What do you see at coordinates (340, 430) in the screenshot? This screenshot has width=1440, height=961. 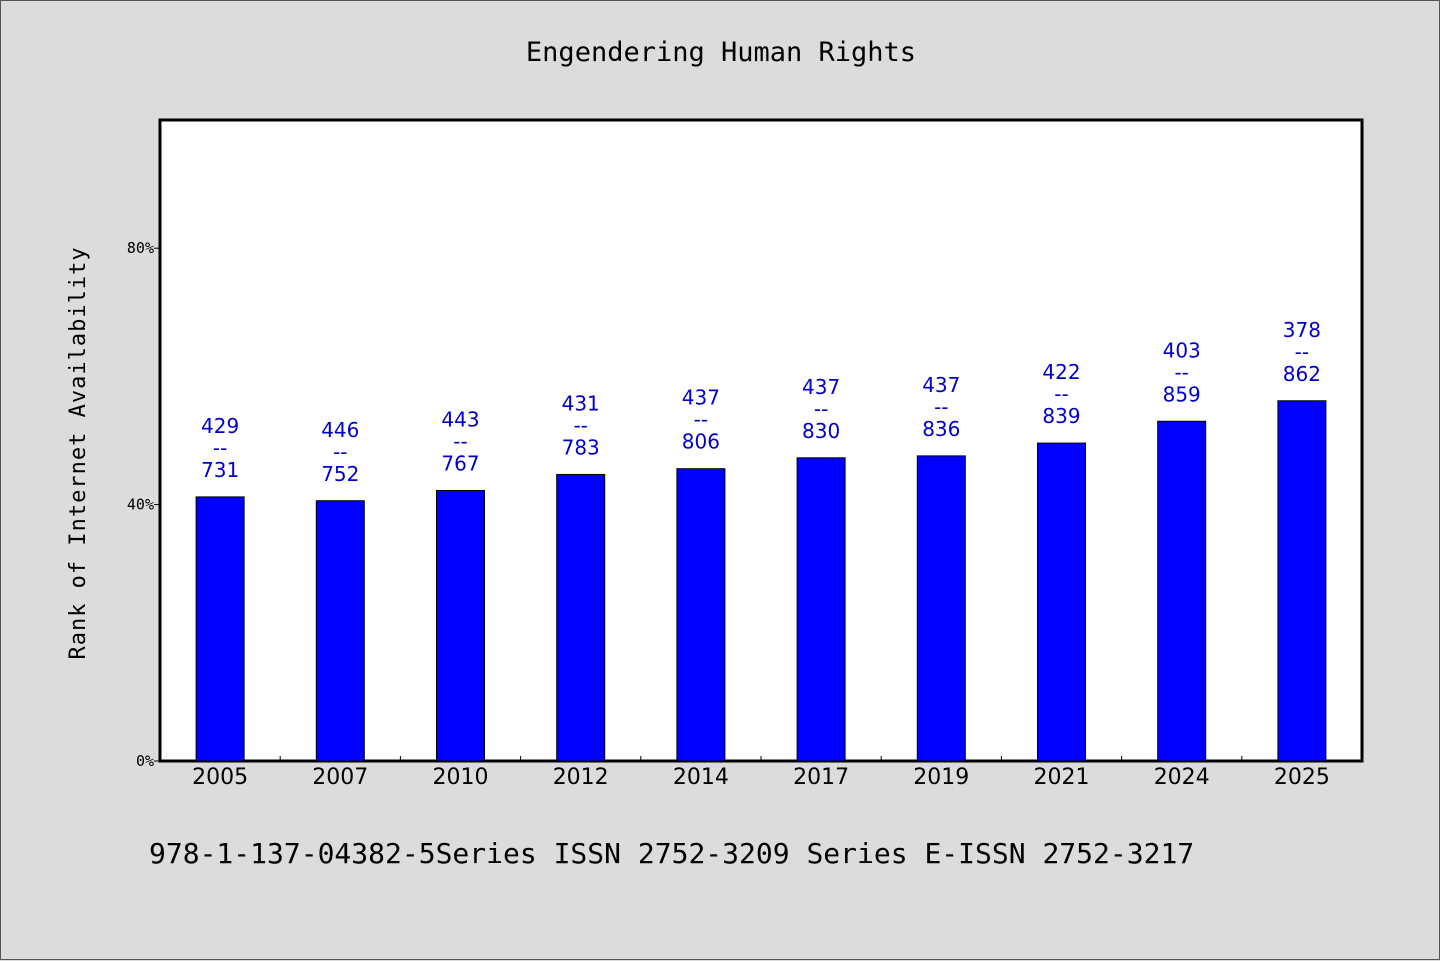 I see `data-label: 446` at bounding box center [340, 430].